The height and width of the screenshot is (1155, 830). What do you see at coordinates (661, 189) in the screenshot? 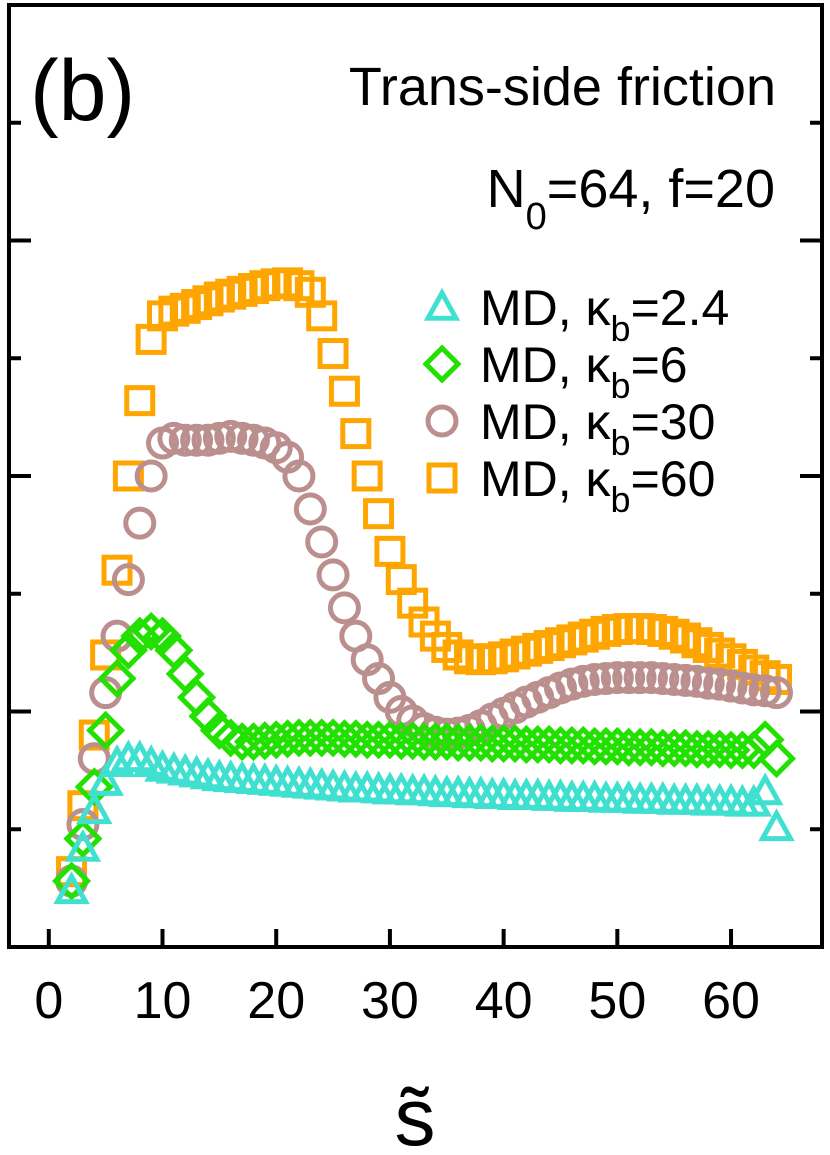
I see `subtitle-rest: =64, f=20` at bounding box center [661, 189].